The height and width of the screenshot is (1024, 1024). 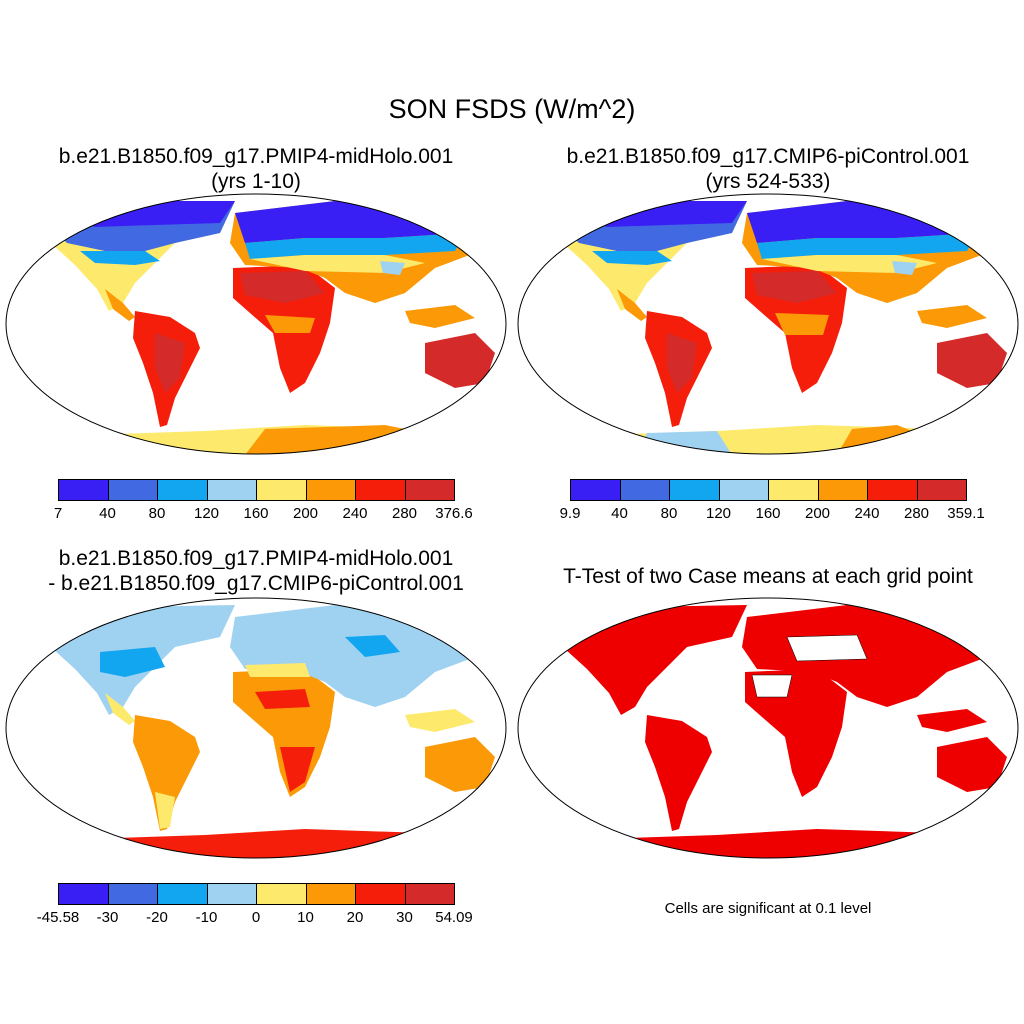 I want to click on colorbar-panel2: 9.9 40 80 120 160 200 240 280 359.1, so click(x=772, y=503).